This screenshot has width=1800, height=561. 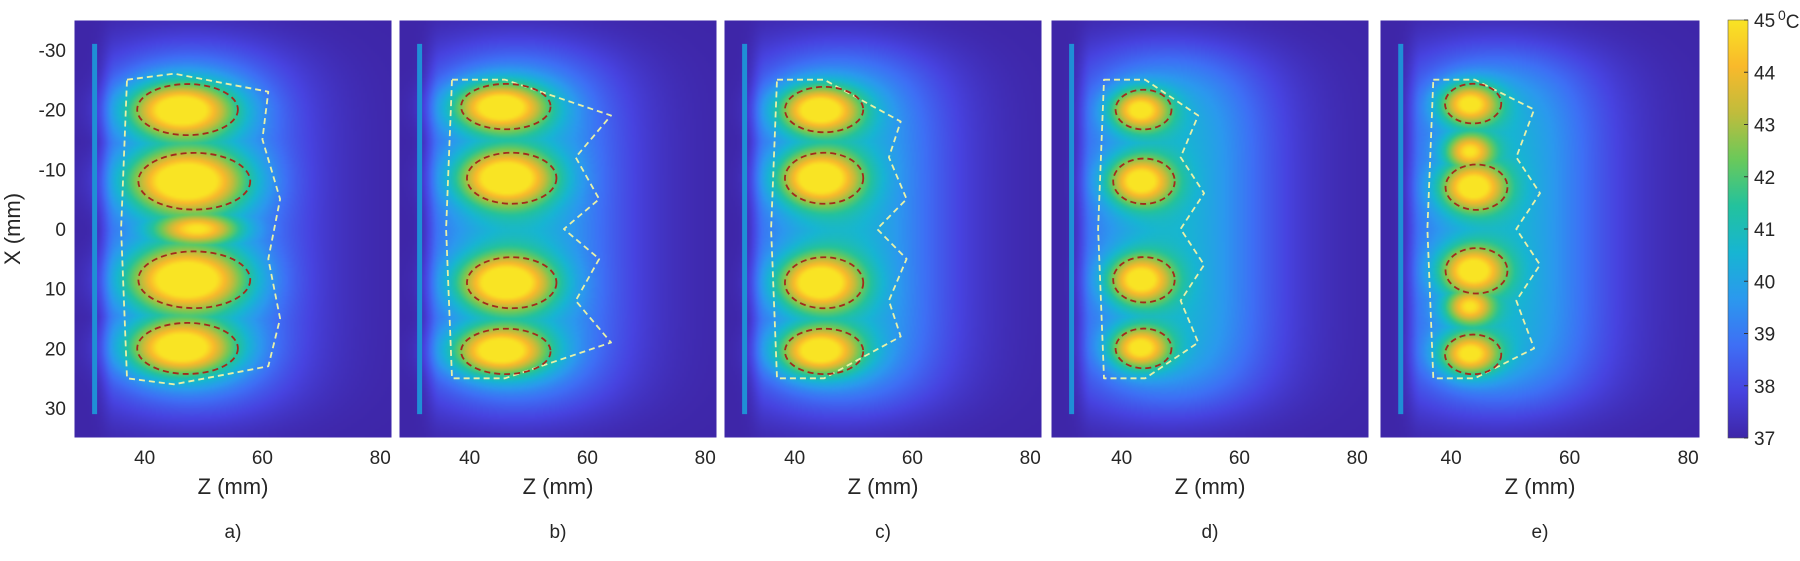 I want to click on panel-label: b), so click(x=558, y=532).